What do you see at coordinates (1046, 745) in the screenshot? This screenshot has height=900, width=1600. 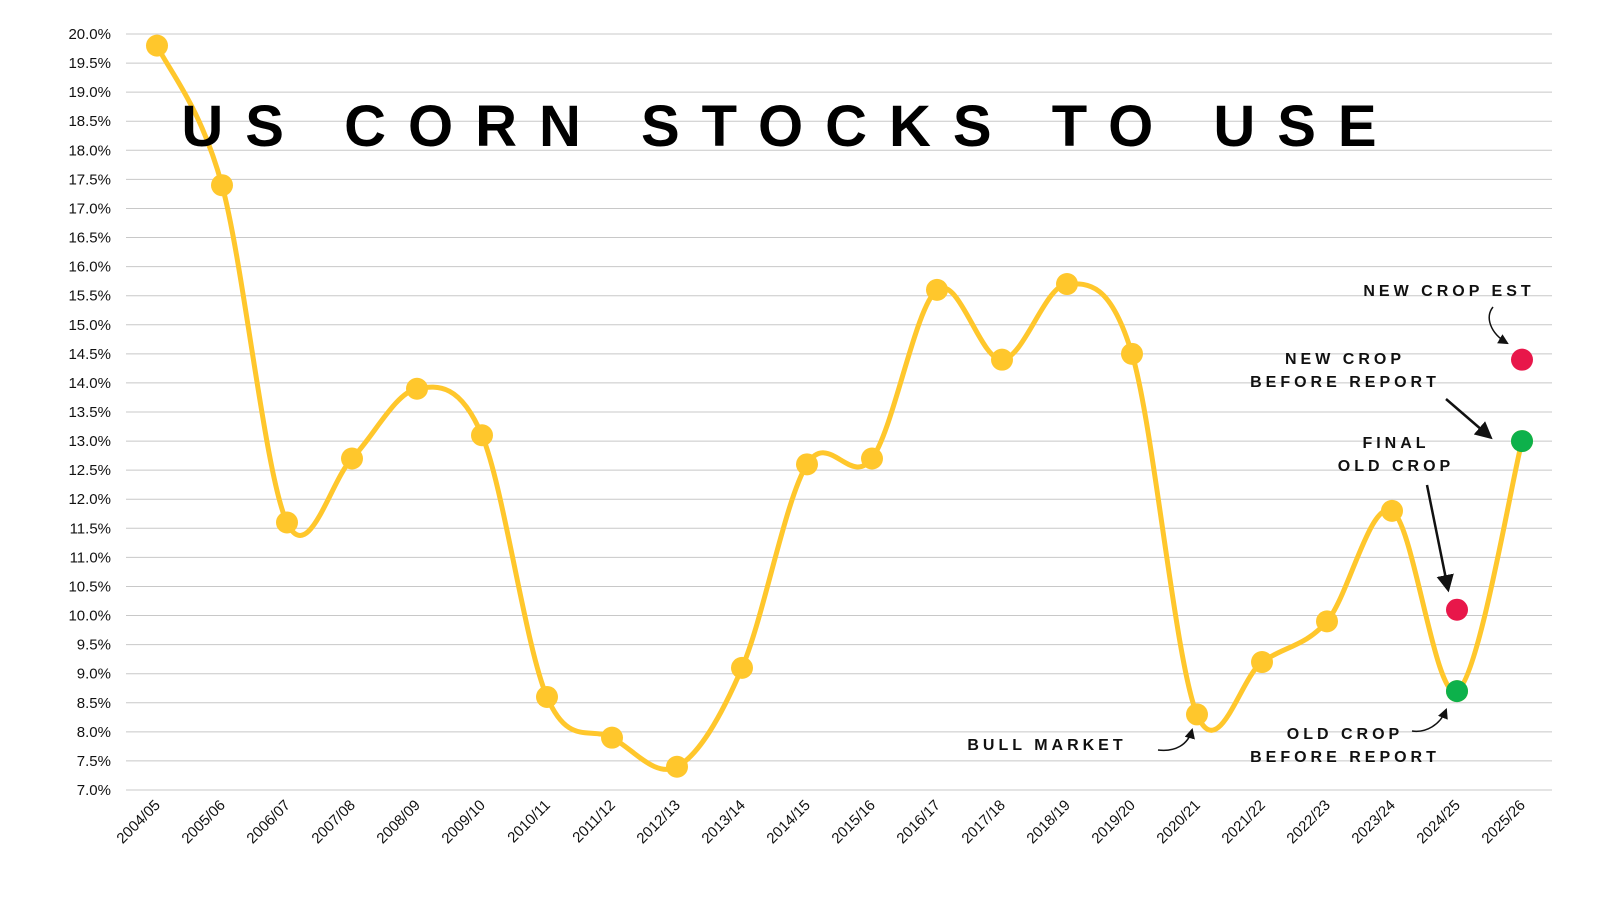 I see `annotation-bull: BULL MARKET` at bounding box center [1046, 745].